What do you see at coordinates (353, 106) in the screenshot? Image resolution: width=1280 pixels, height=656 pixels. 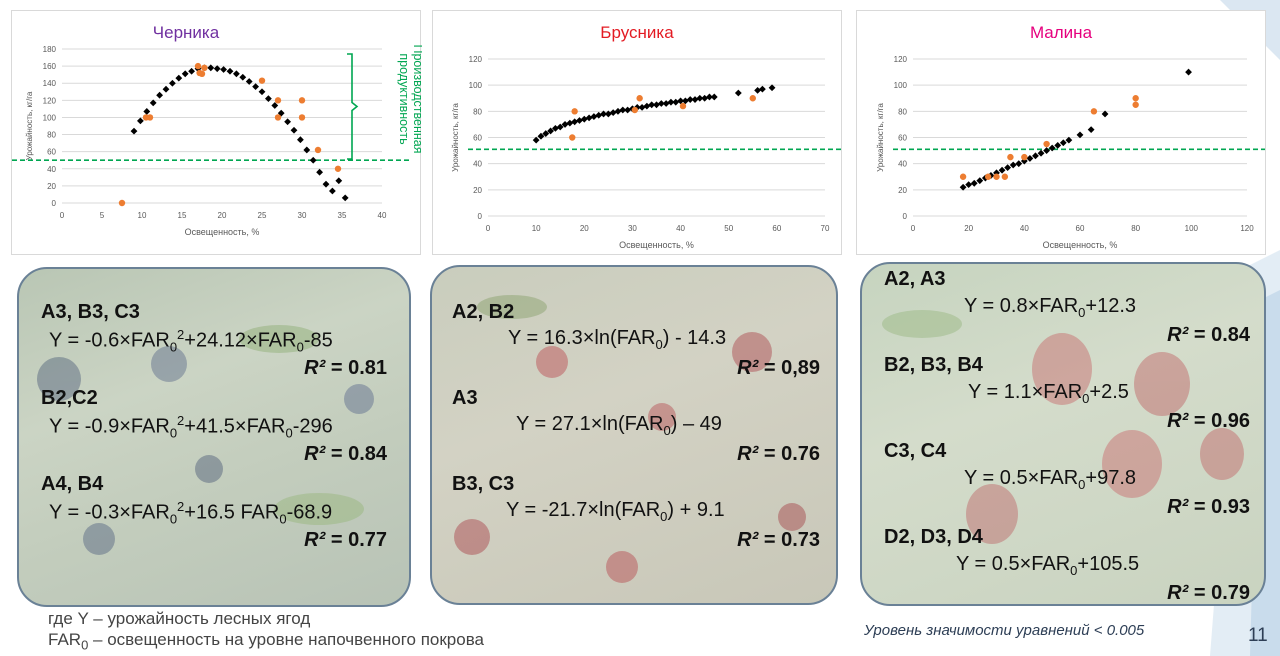 I see `bracket` at bounding box center [353, 106].